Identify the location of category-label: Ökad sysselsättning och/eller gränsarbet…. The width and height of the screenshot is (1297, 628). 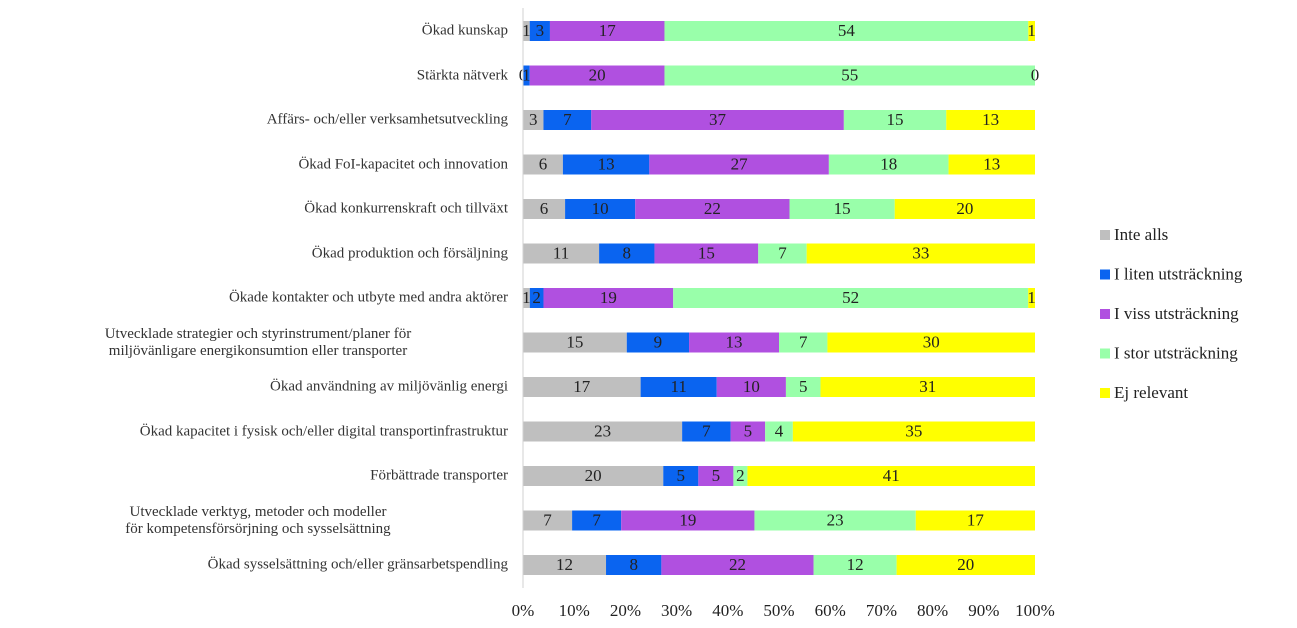
(258, 565).